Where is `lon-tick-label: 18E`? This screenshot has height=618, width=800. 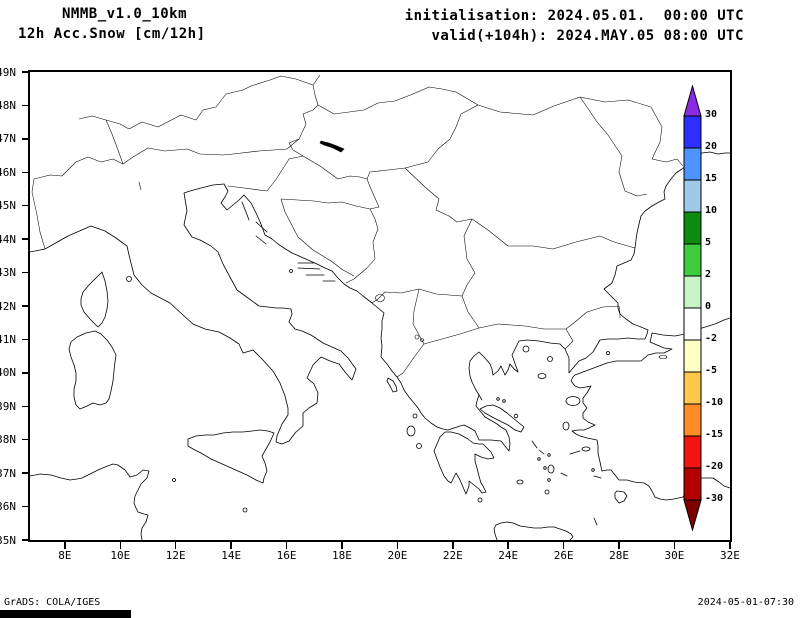 lon-tick-label: 18E is located at coordinates (342, 555).